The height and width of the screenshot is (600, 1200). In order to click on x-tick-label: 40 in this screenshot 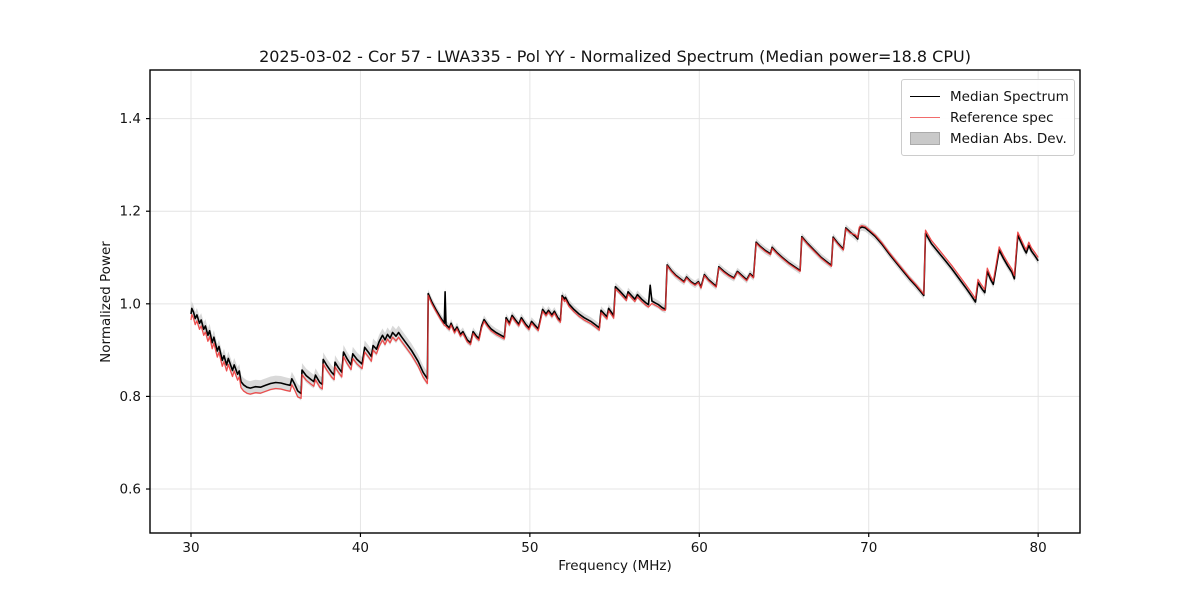, I will do `click(360, 548)`.